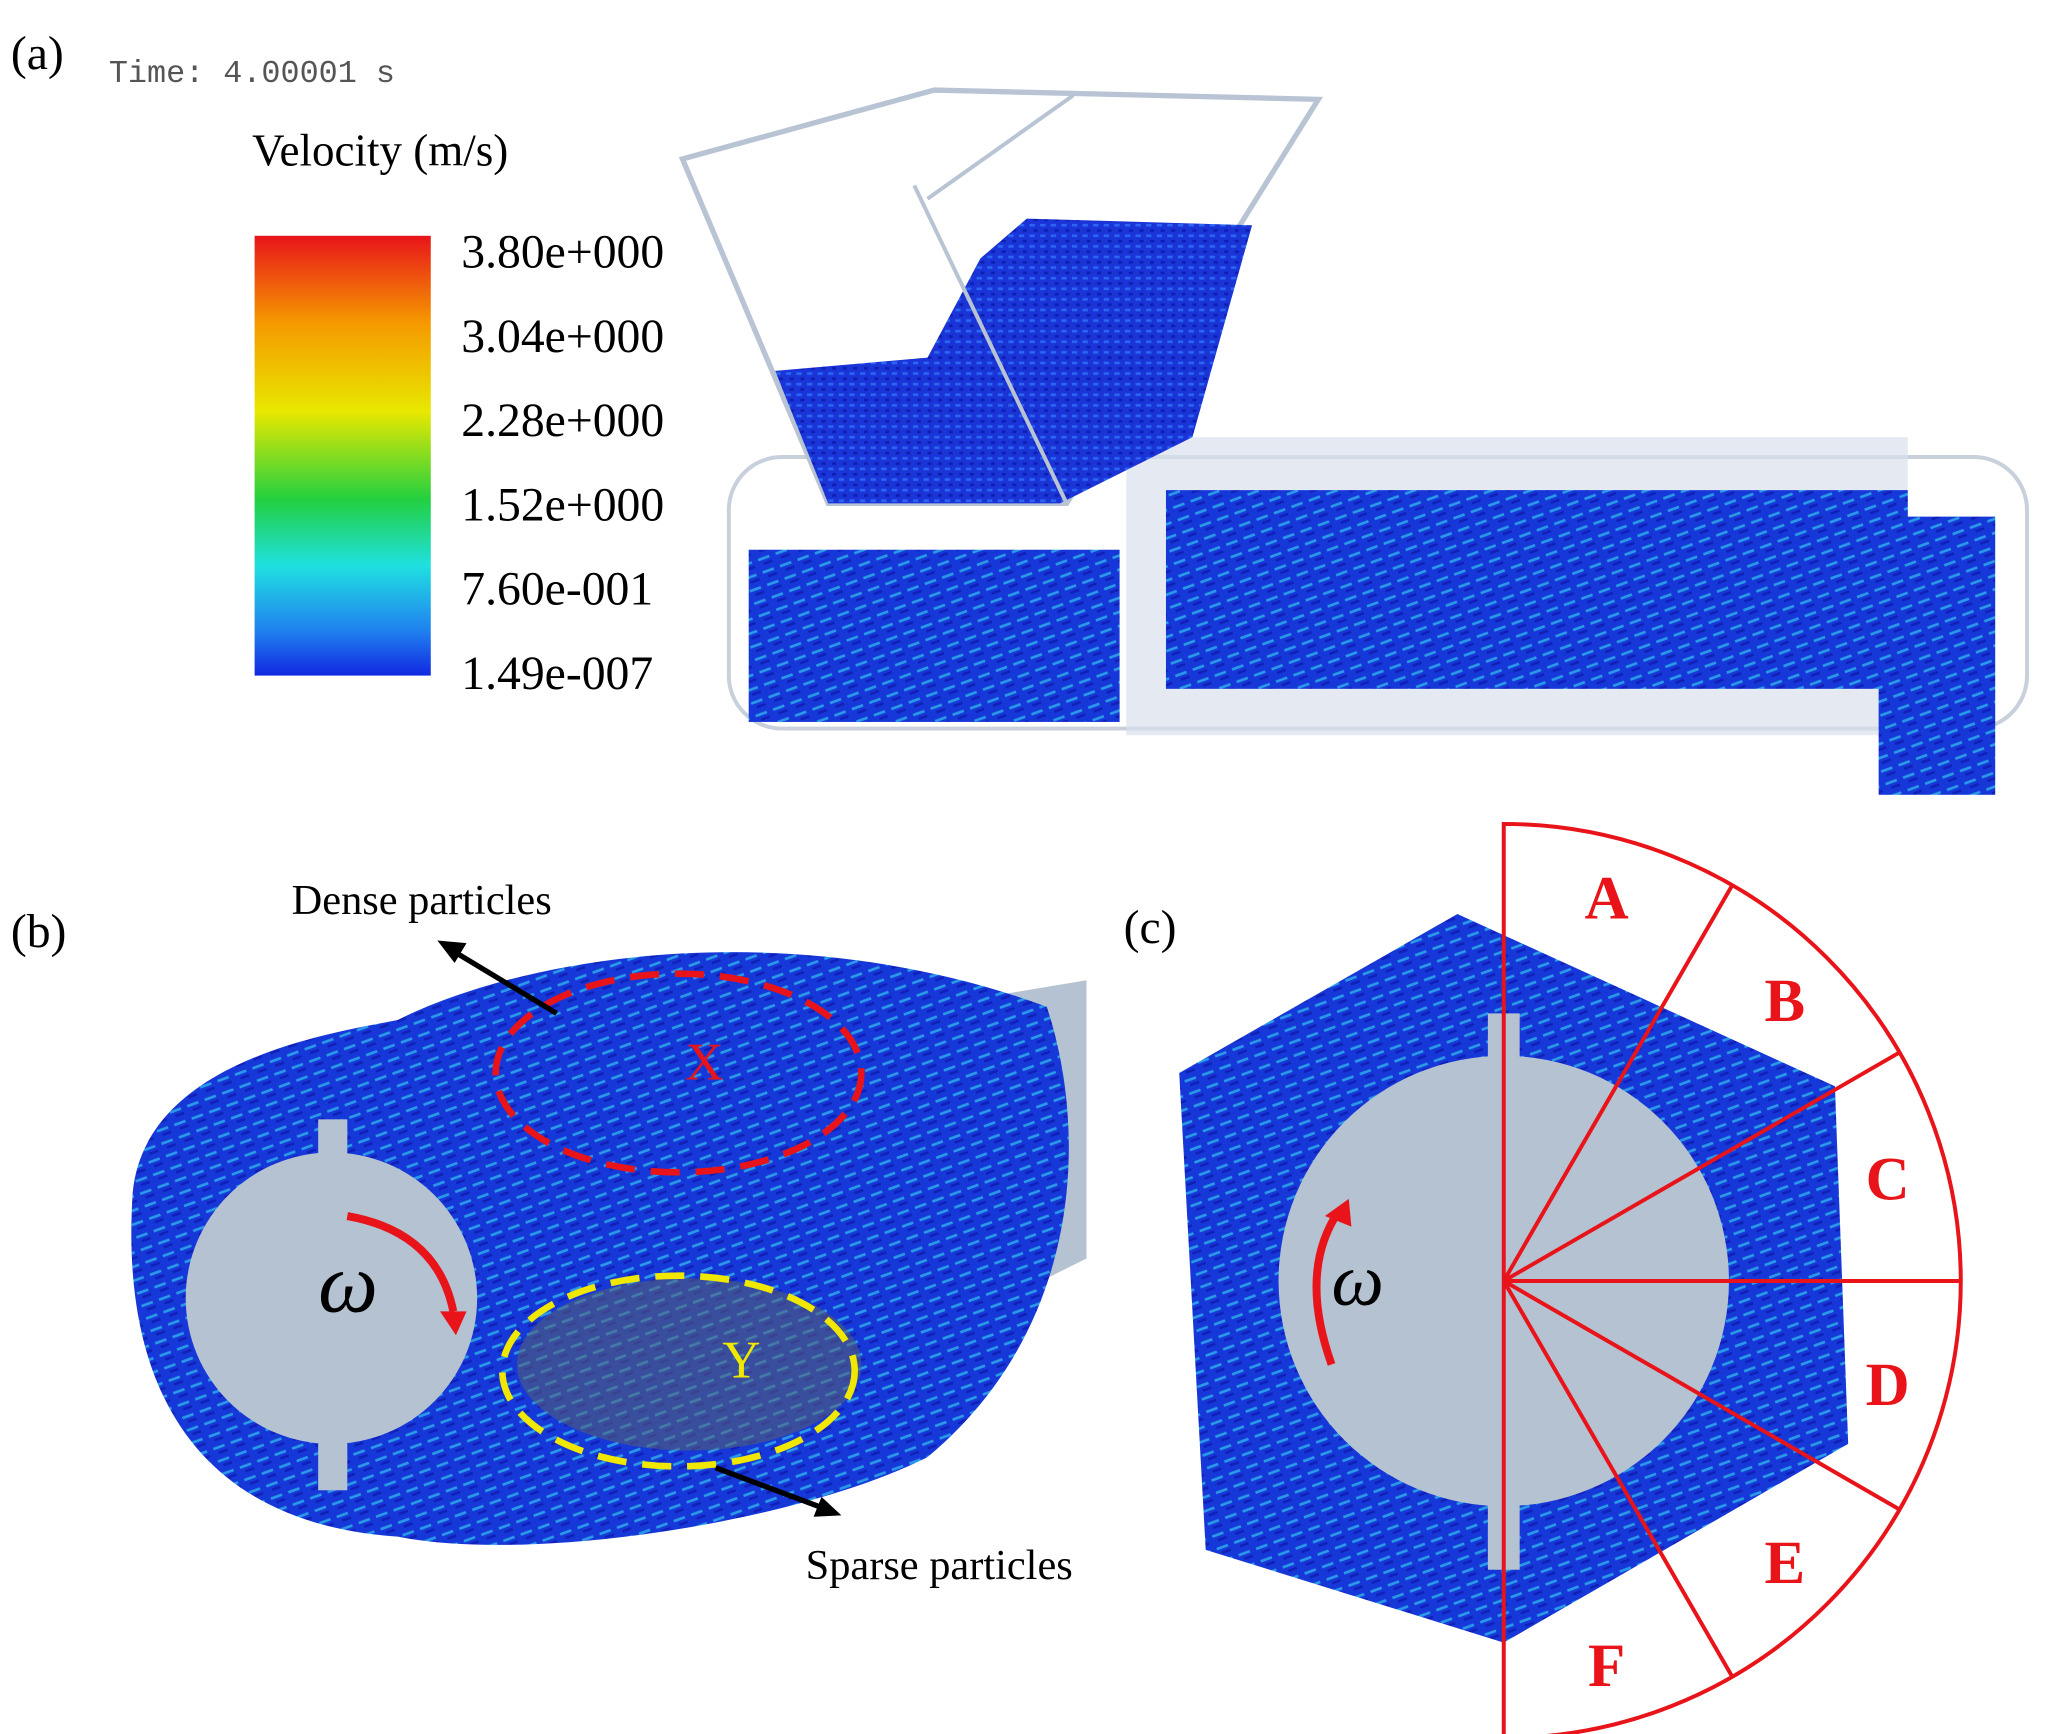  What do you see at coordinates (37, 54) in the screenshot?
I see `panel-label: (a)` at bounding box center [37, 54].